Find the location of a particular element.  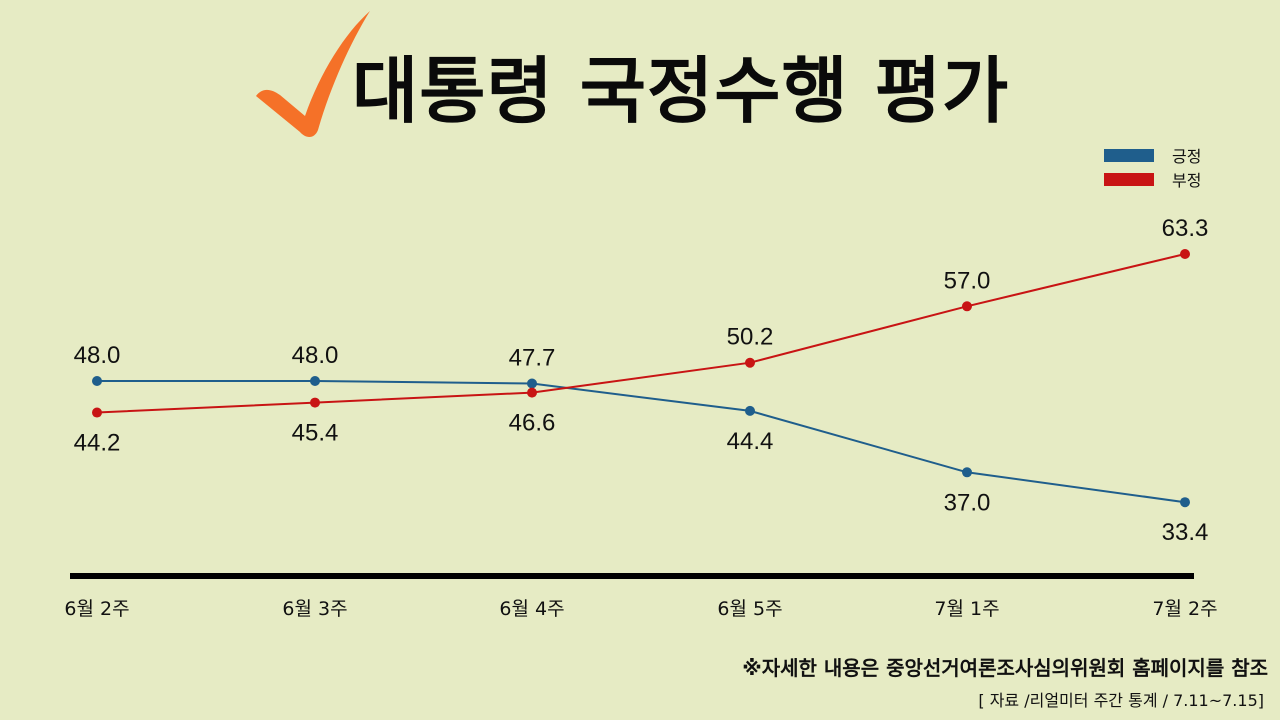

data-label: 63.3 is located at coordinates (1185, 228).